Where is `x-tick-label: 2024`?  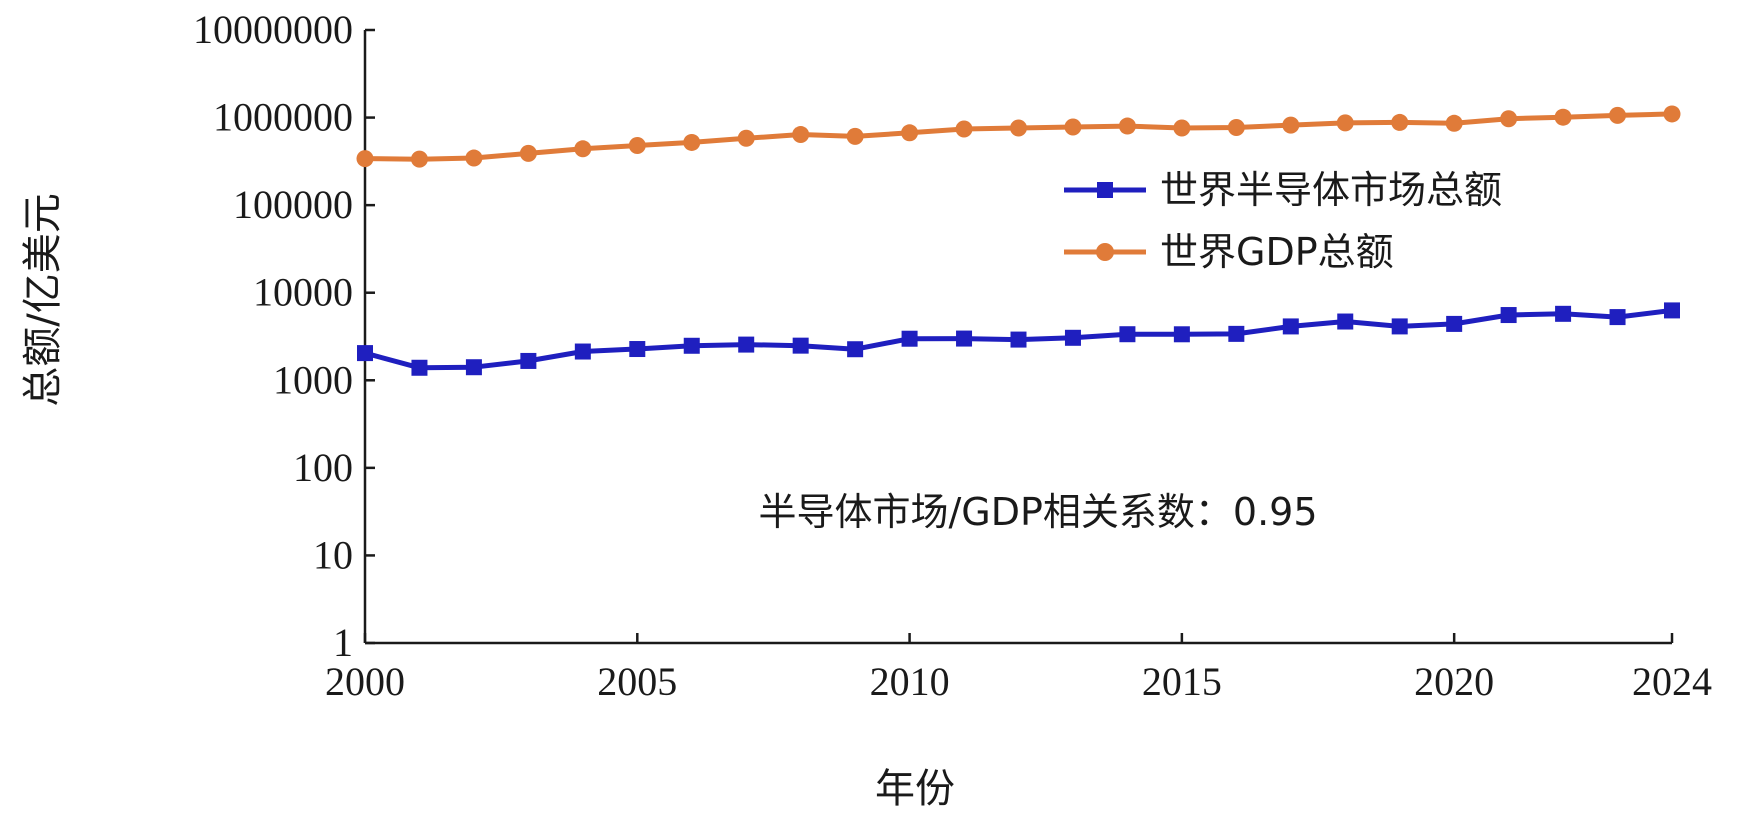 x-tick-label: 2024 is located at coordinates (1672, 681).